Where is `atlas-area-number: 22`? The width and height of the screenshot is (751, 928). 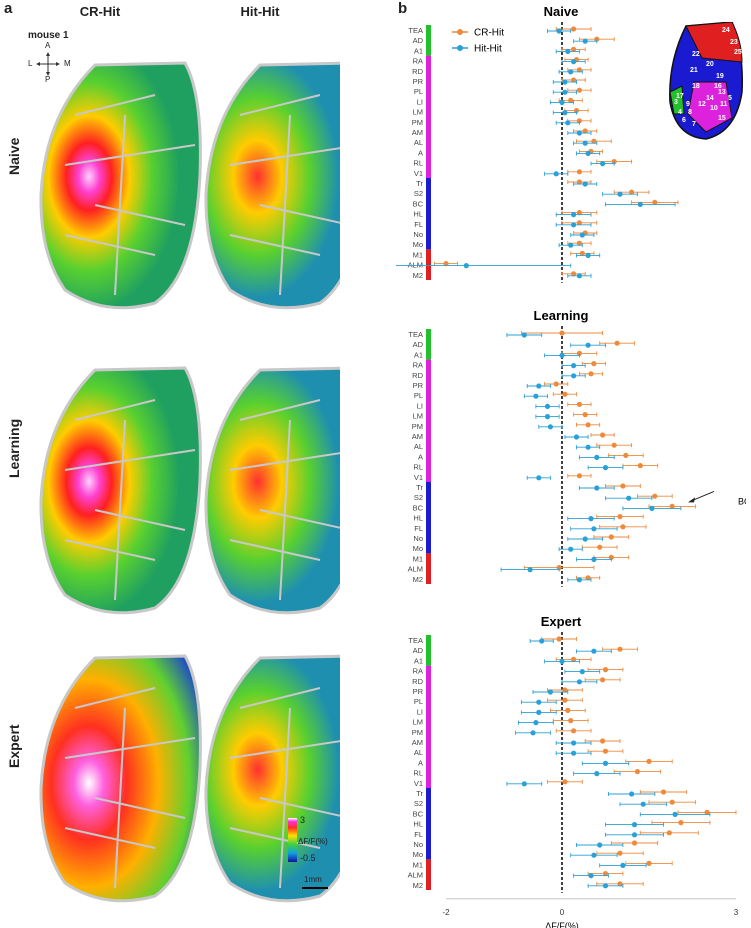 atlas-area-number: 22 is located at coordinates (696, 54).